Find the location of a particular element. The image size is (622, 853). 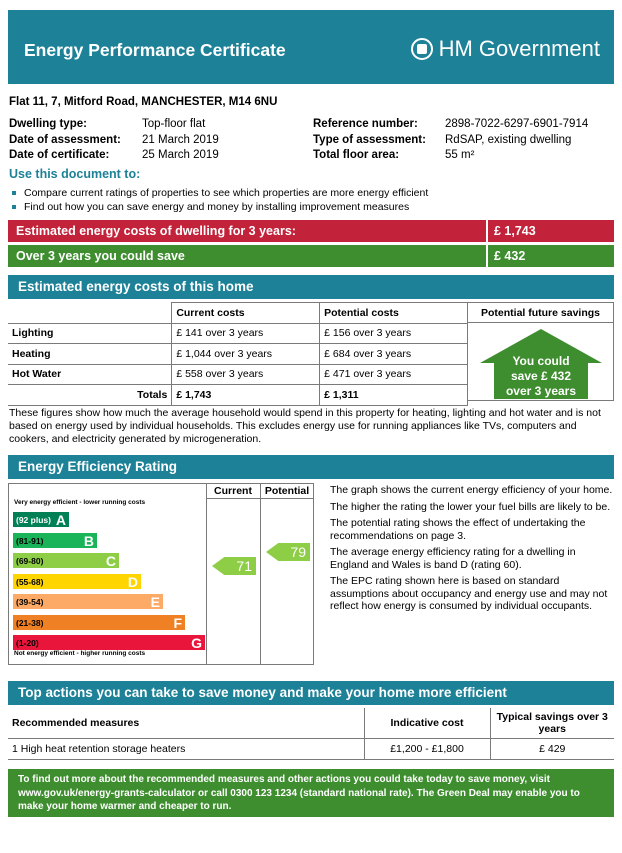

row-label: Heating is located at coordinates (90, 354).